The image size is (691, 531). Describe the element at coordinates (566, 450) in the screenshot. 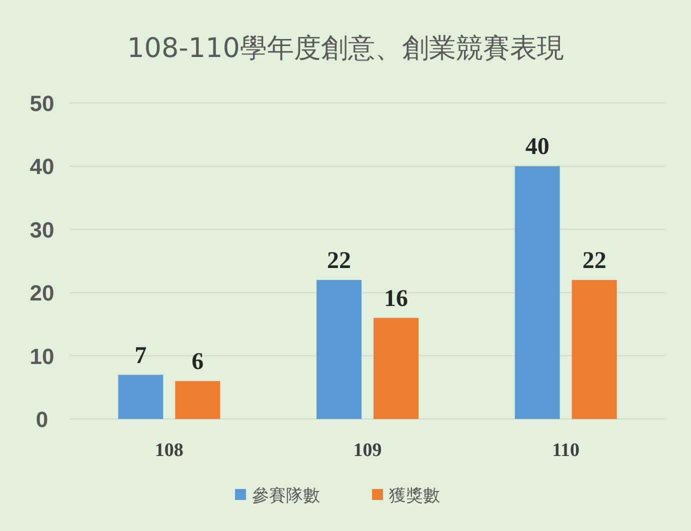

I see `x-tick-label: 110` at that location.